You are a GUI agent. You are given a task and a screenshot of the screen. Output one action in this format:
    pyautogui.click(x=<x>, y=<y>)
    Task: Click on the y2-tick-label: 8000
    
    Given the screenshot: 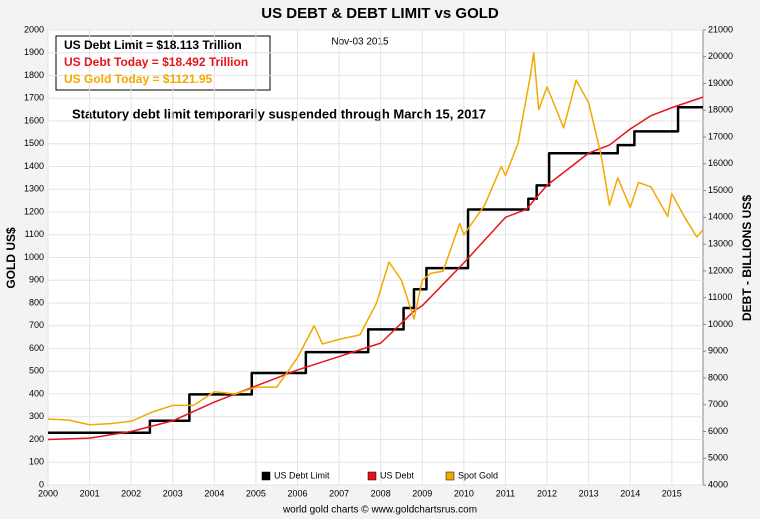 What is the action you would take?
    pyautogui.click(x=718, y=377)
    